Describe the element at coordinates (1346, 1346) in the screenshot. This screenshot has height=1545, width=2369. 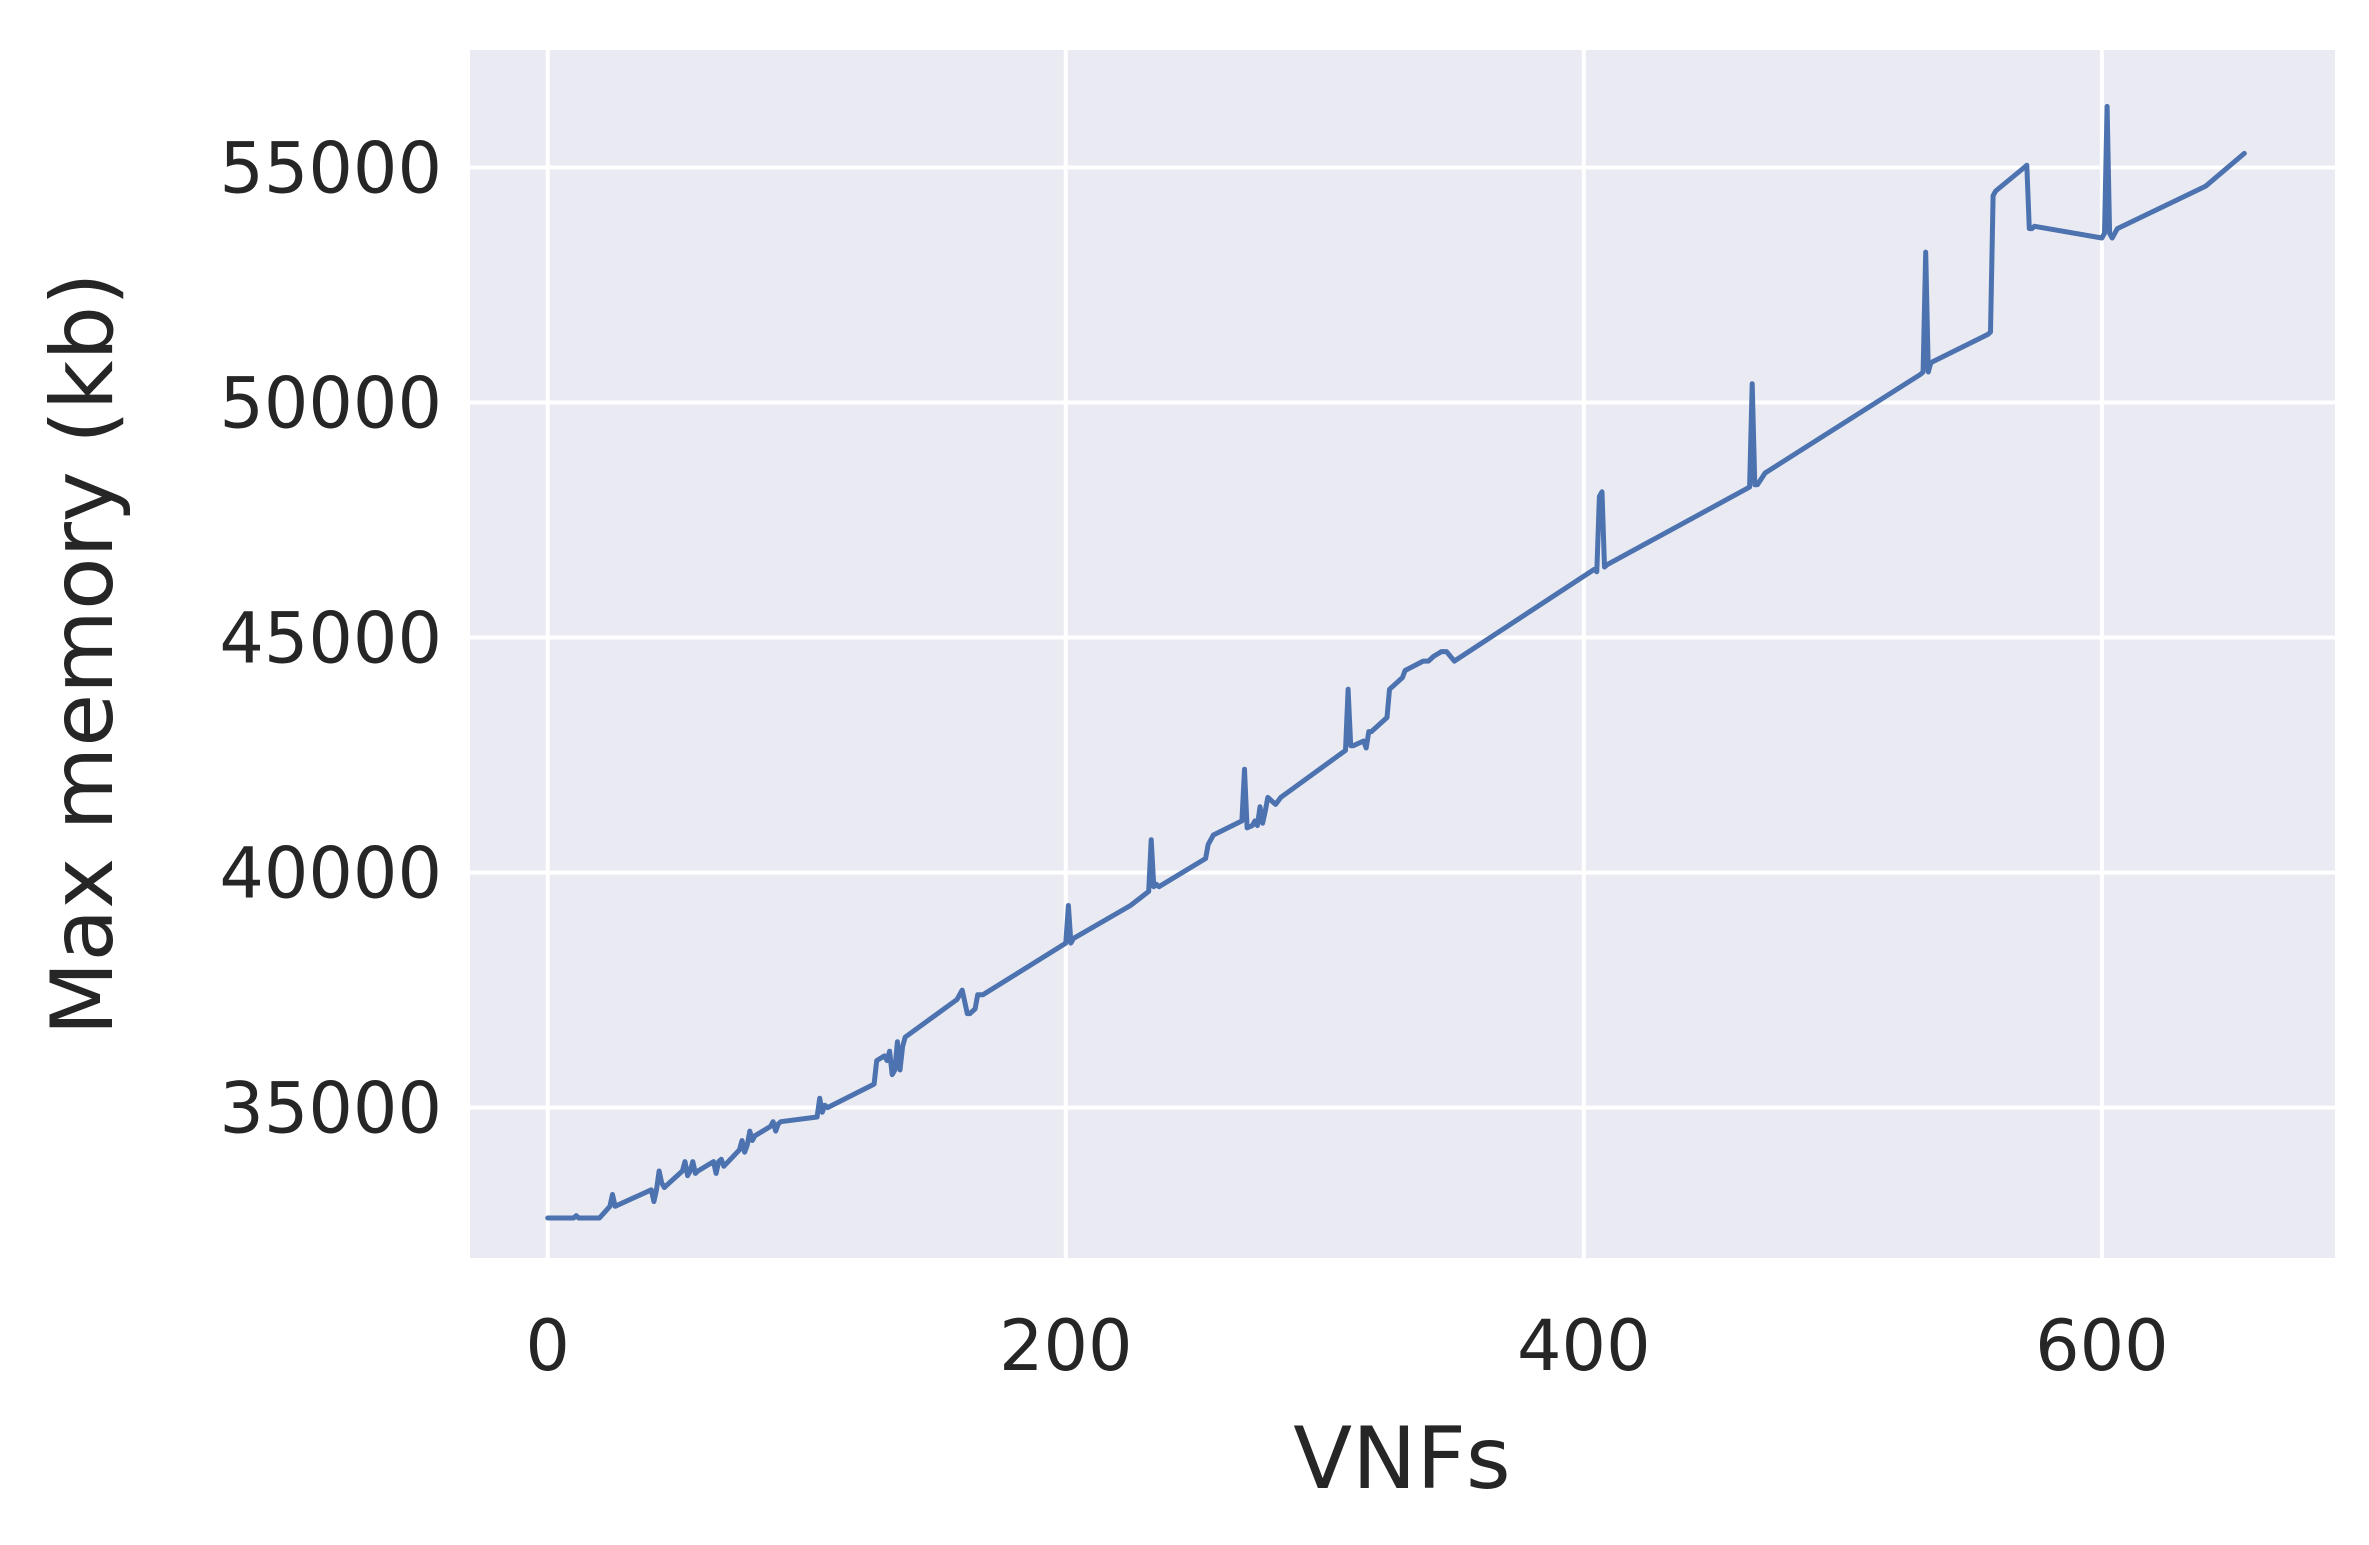
I see `x-tick-labels: 0 200 400 600` at that location.